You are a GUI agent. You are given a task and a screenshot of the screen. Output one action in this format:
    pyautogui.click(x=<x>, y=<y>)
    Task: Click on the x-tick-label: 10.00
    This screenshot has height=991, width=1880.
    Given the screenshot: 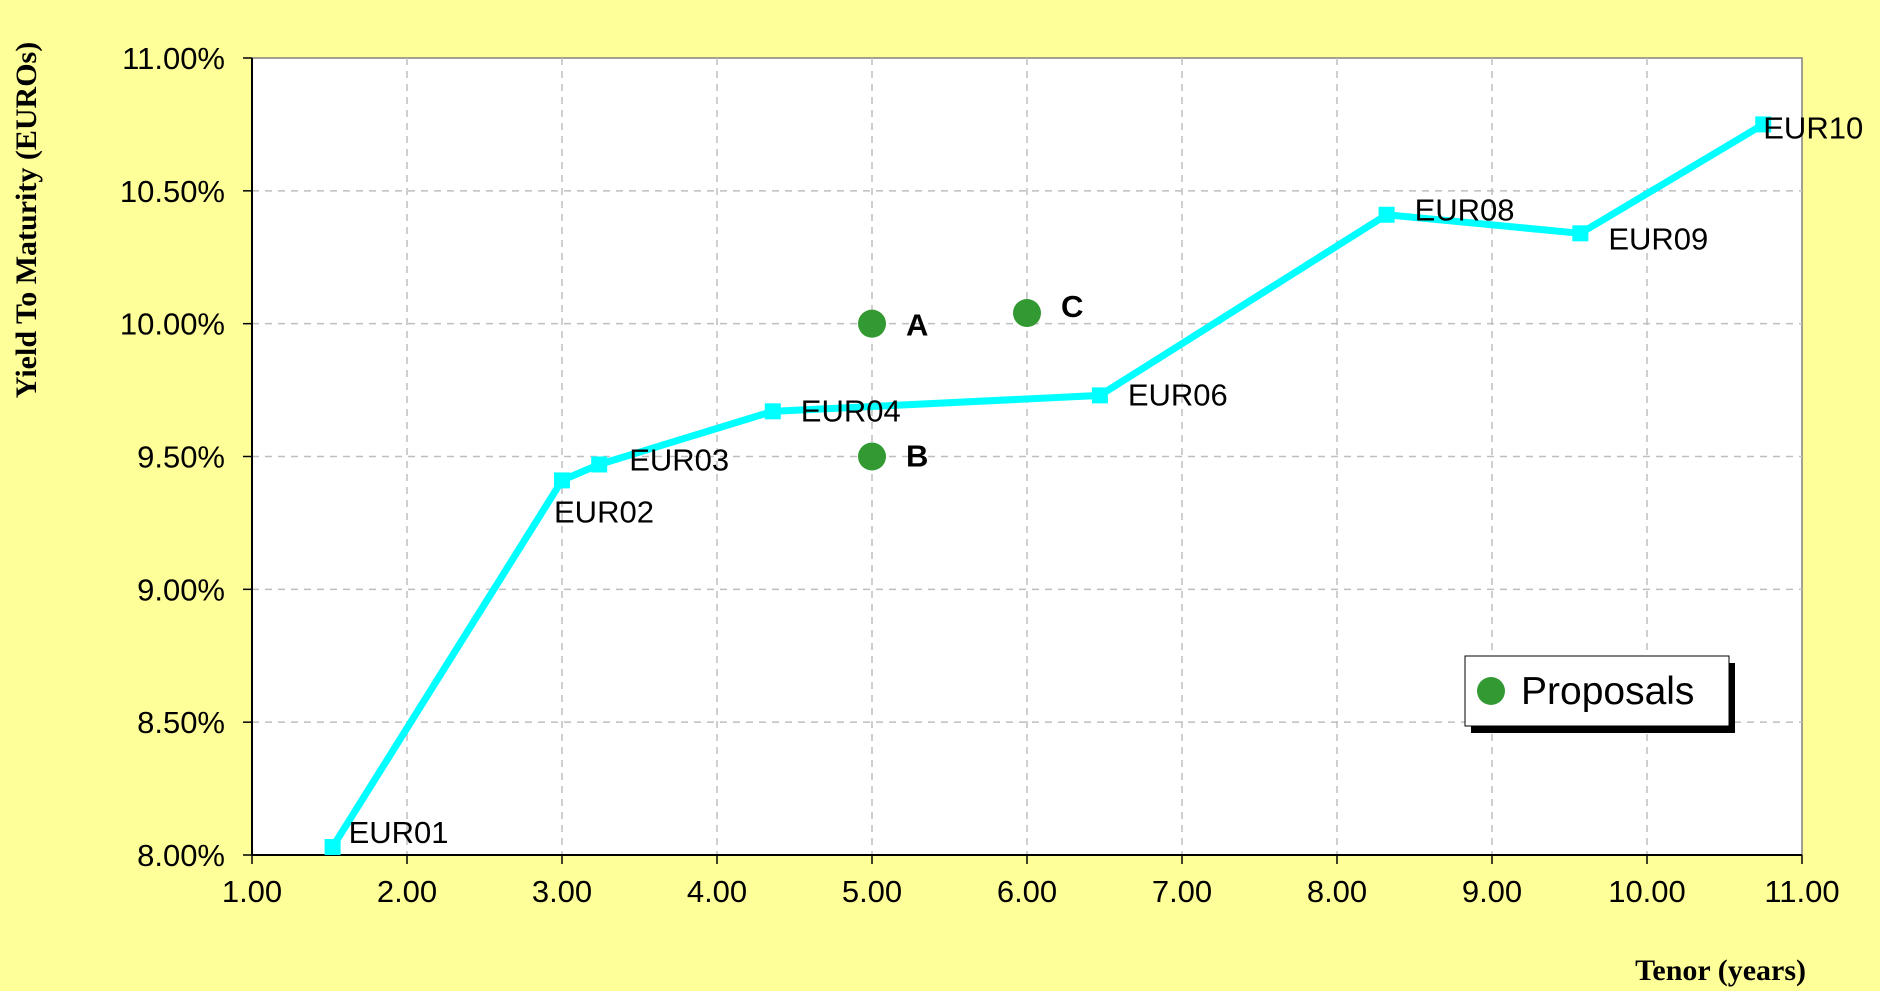 What is the action you would take?
    pyautogui.click(x=1647, y=891)
    